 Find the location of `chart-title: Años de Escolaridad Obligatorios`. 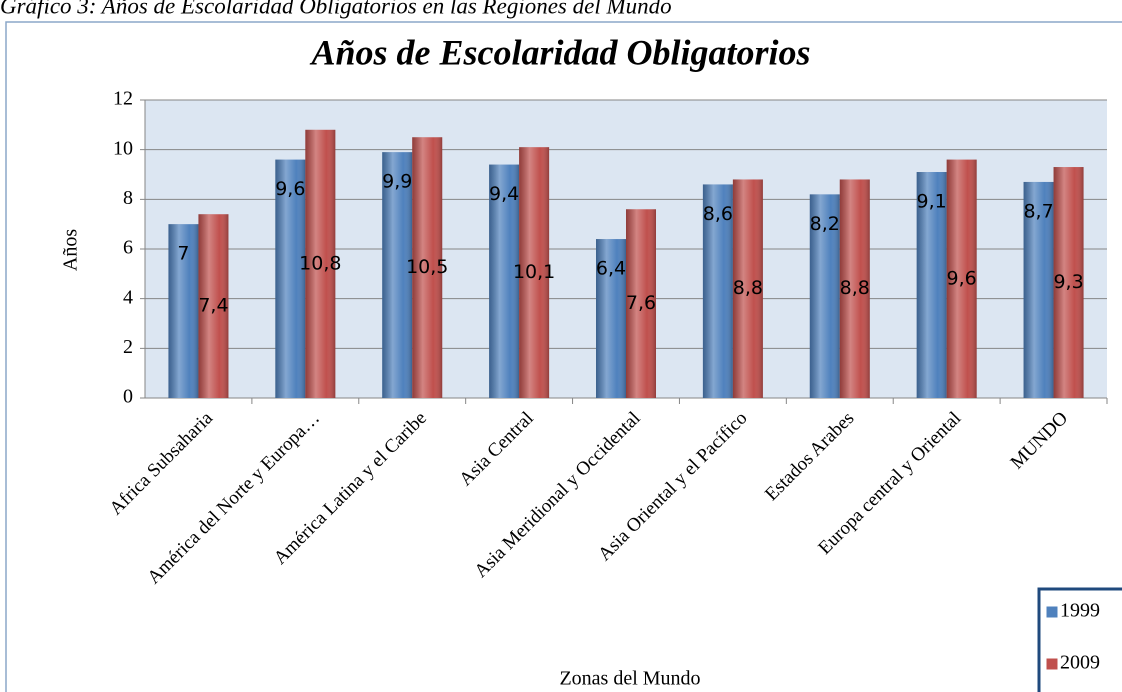

chart-title: Años de Escolaridad Obligatorios is located at coordinates (559, 52).